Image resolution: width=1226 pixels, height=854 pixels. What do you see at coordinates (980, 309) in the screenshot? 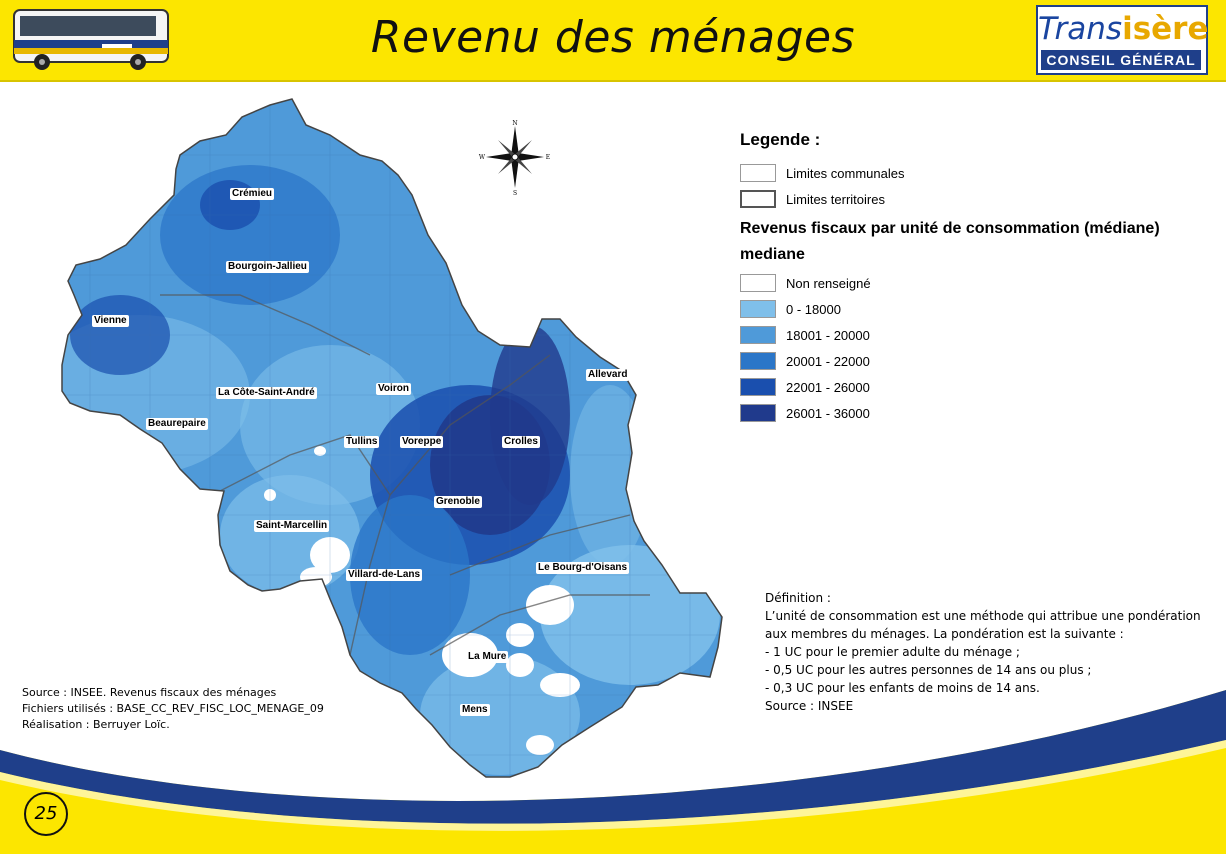
I see `legend-class-row: 0 - 18000` at bounding box center [980, 309].